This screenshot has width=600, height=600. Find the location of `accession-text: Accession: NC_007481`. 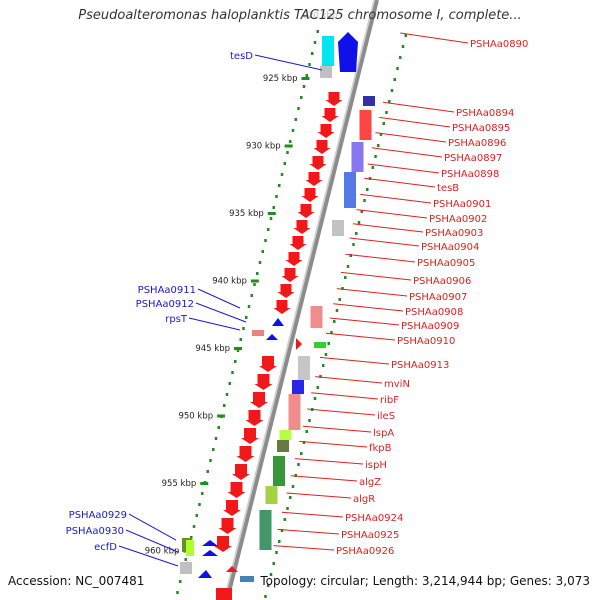

accession-text: Accession: NC_007481 is located at coordinates (76, 581).